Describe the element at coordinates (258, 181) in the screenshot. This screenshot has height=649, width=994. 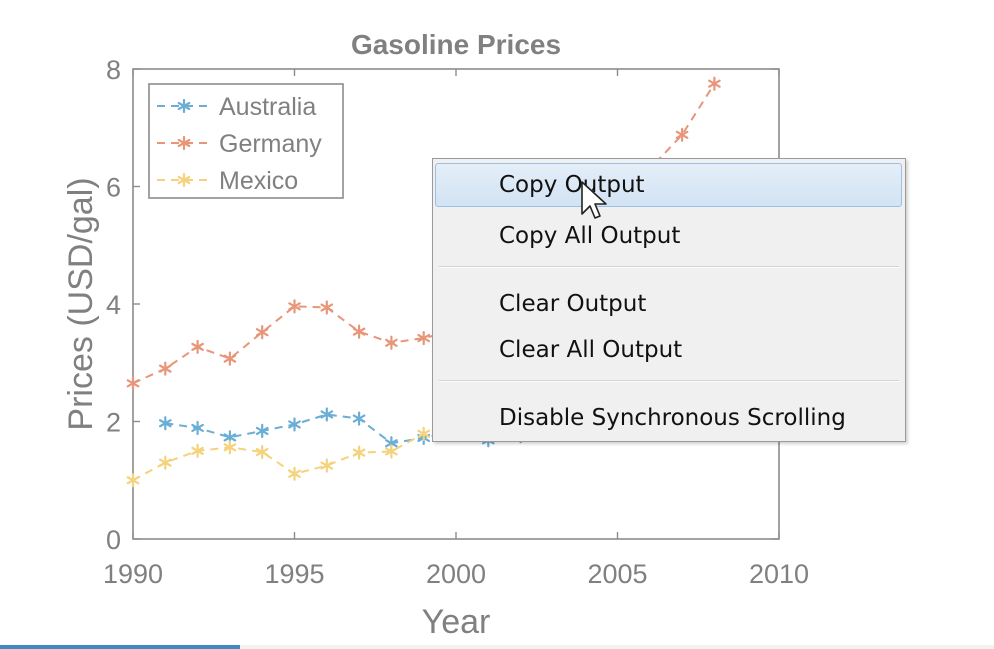
I see `legend-label-mexico: Mexico` at that location.